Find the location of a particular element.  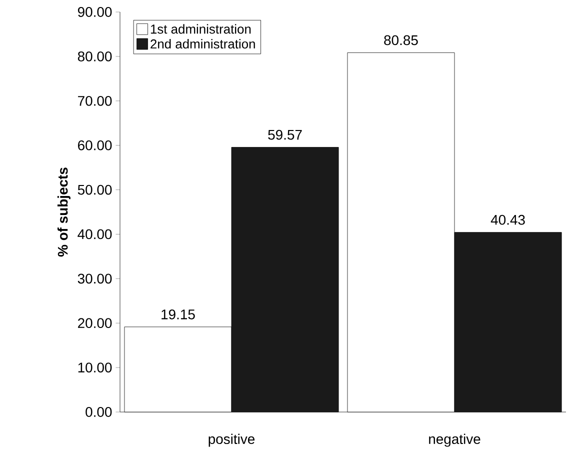

data-label: 80.85 is located at coordinates (401, 40).